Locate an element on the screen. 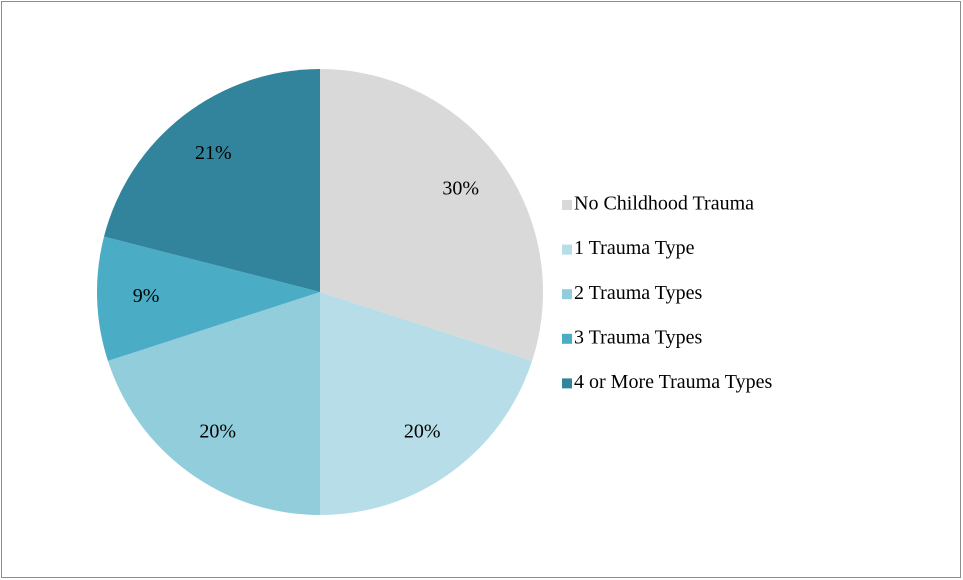 The width and height of the screenshot is (963, 580). legend-label: 1 Trauma Type is located at coordinates (634, 248).